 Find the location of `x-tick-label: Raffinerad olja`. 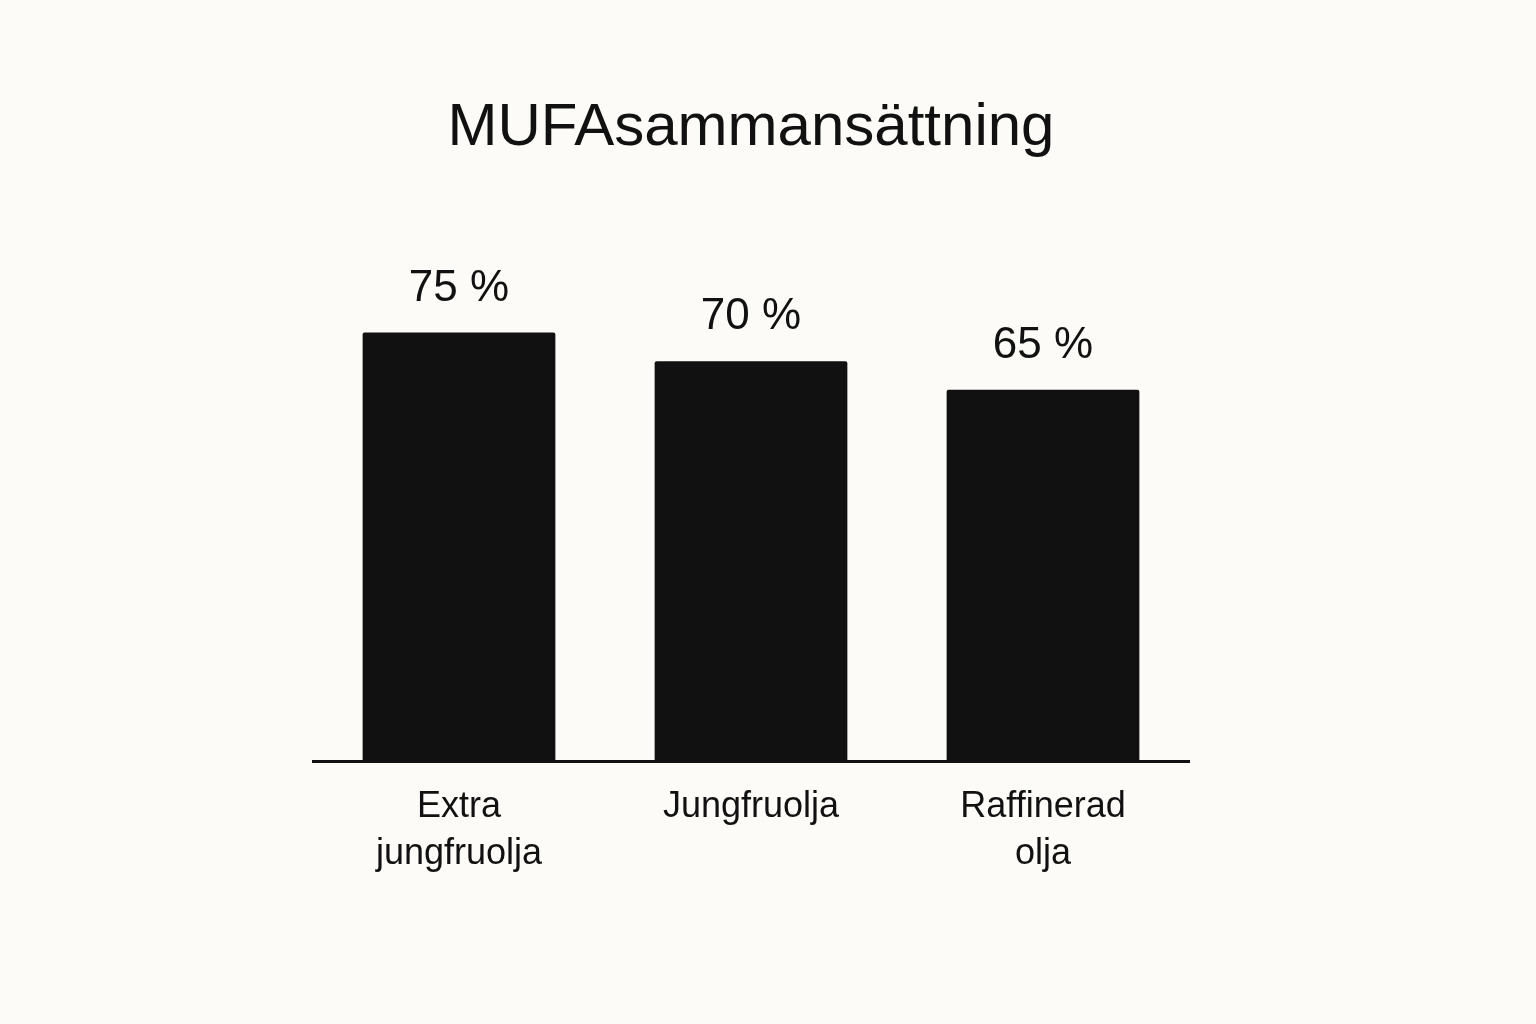

x-tick-label: Raffinerad olja is located at coordinates (1043, 827).